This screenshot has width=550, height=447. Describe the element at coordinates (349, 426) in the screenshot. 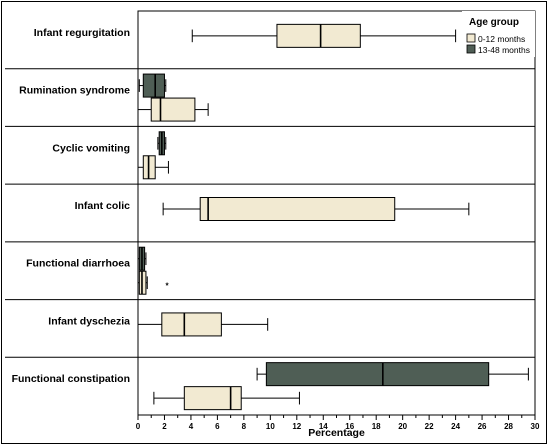

I see `x-tick-label: 16` at that location.